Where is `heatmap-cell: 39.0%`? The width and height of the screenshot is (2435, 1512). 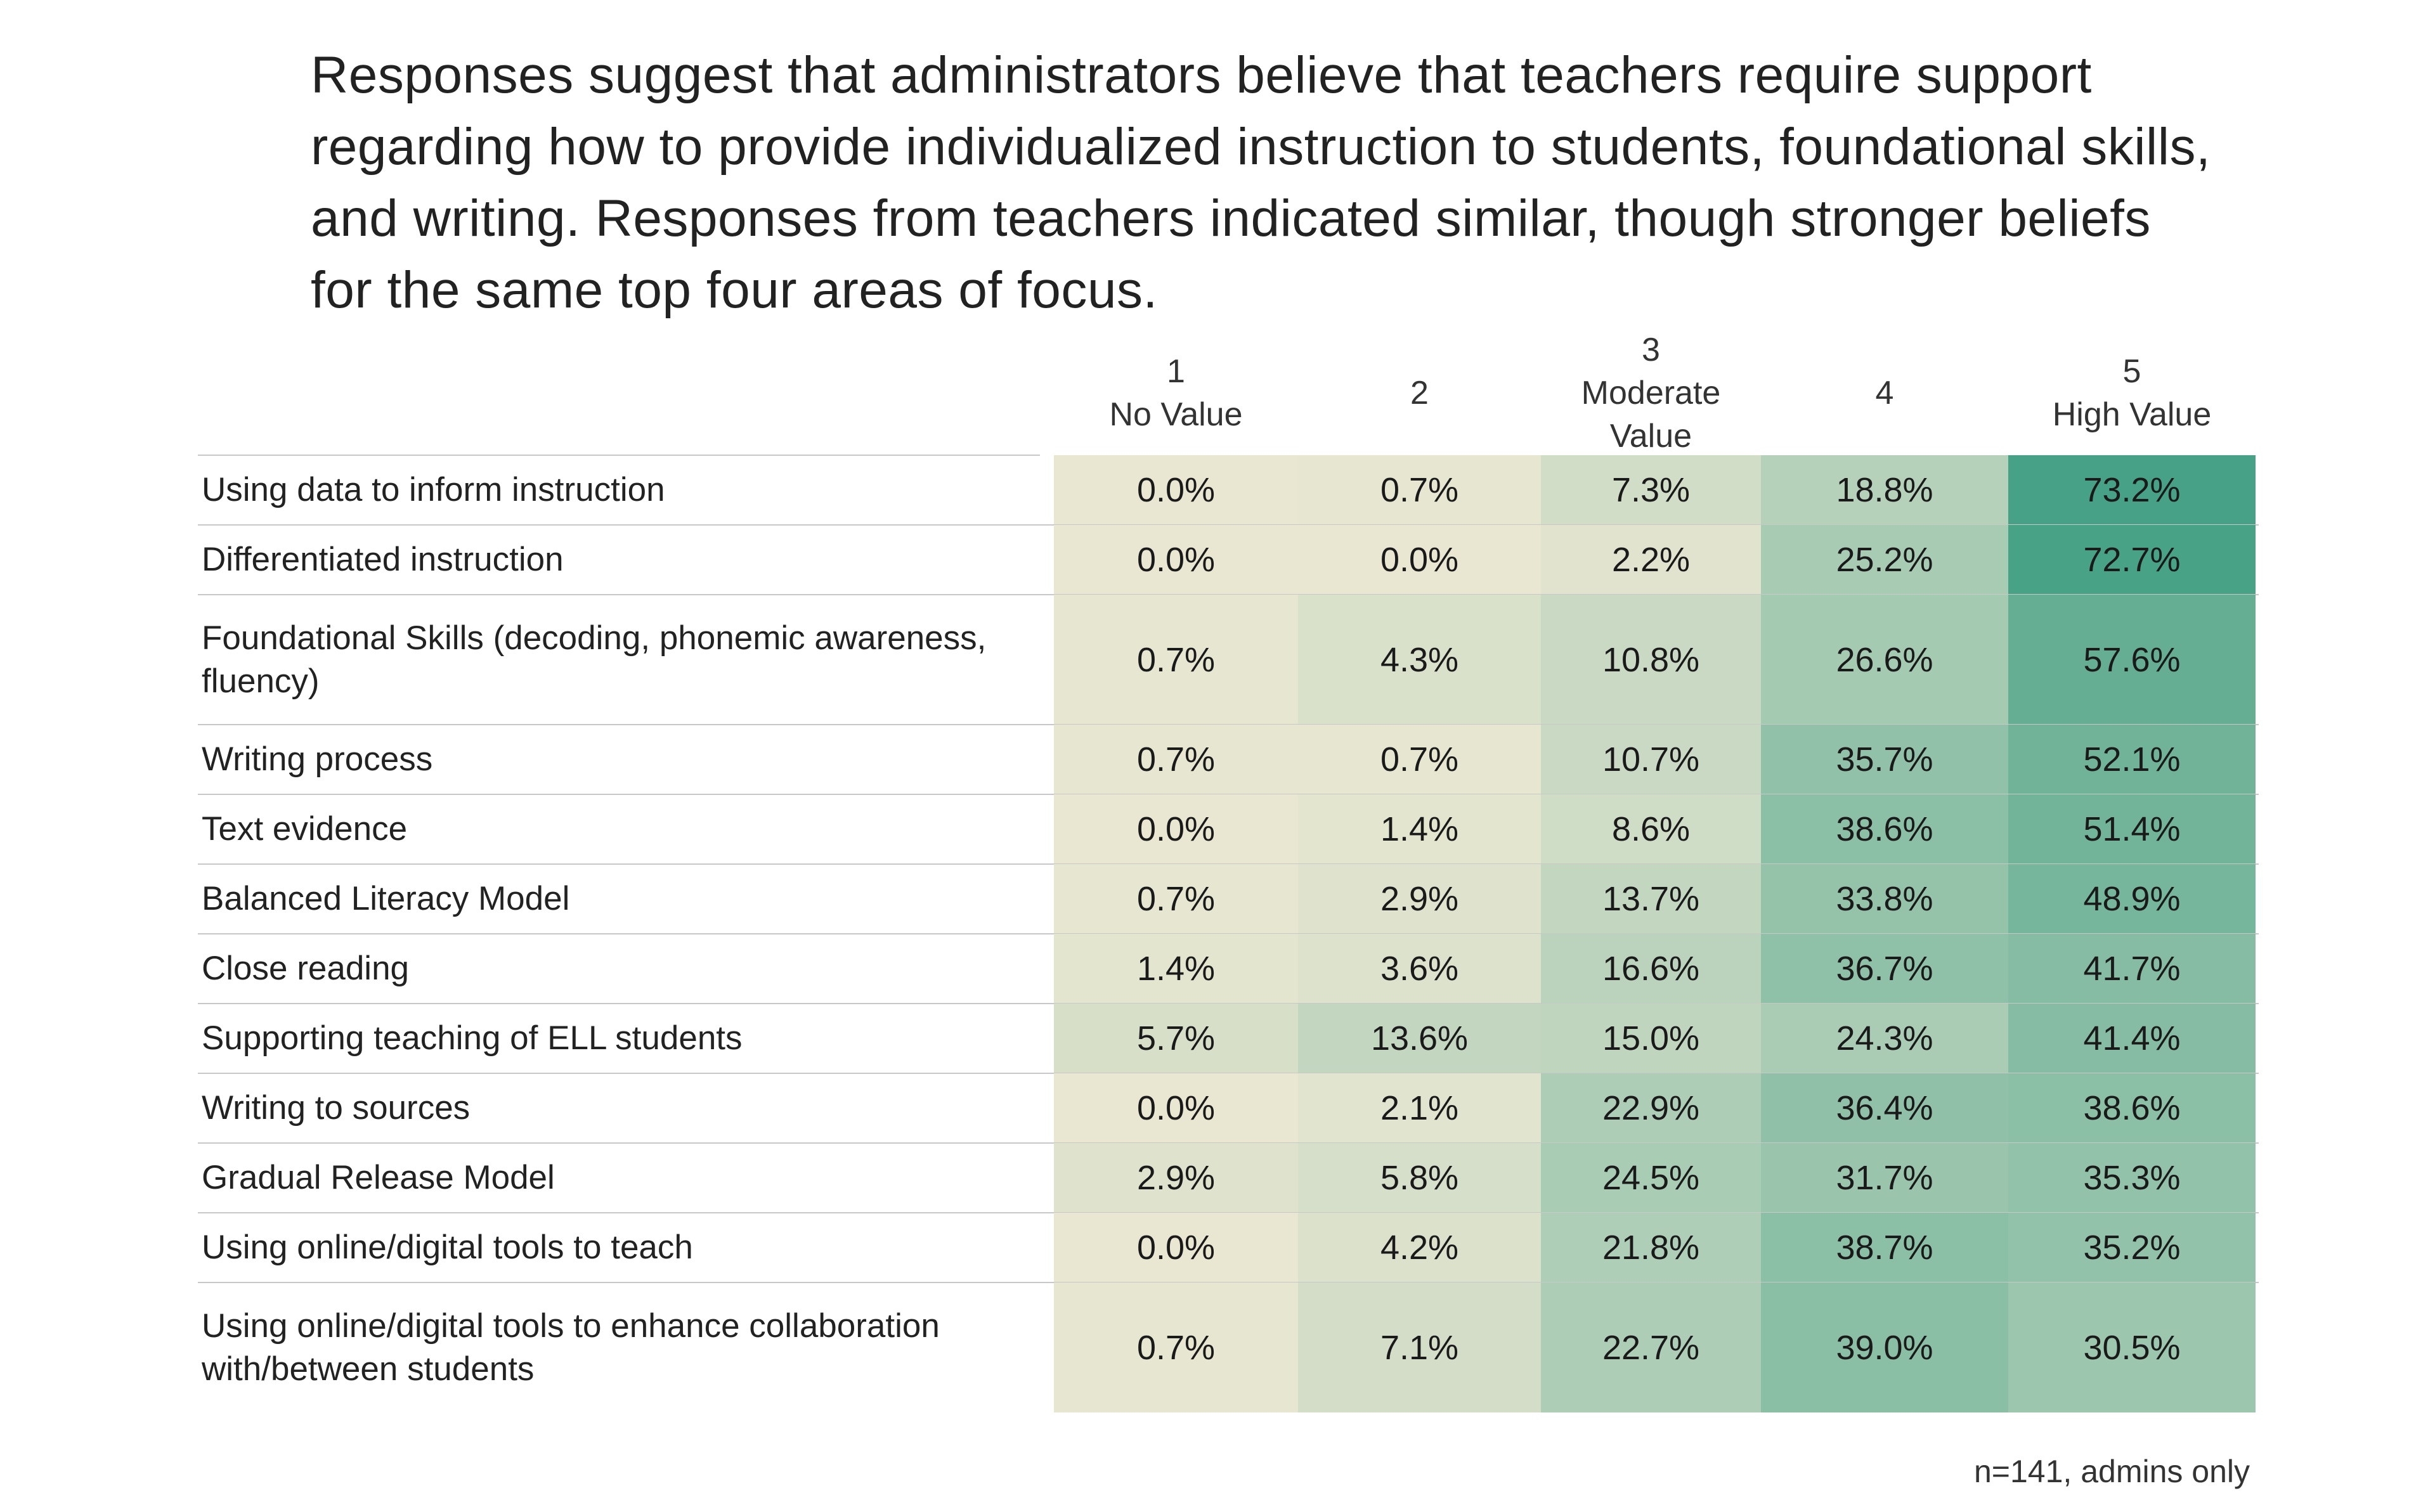
heatmap-cell: 39.0% is located at coordinates (1884, 1347).